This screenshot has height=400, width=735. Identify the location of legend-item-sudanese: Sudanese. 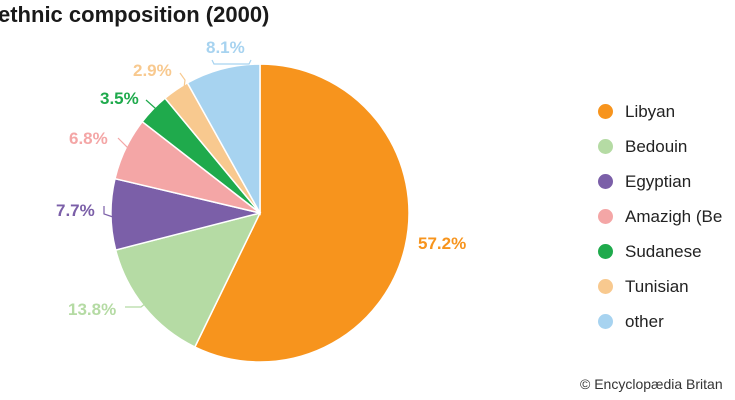
(660, 251).